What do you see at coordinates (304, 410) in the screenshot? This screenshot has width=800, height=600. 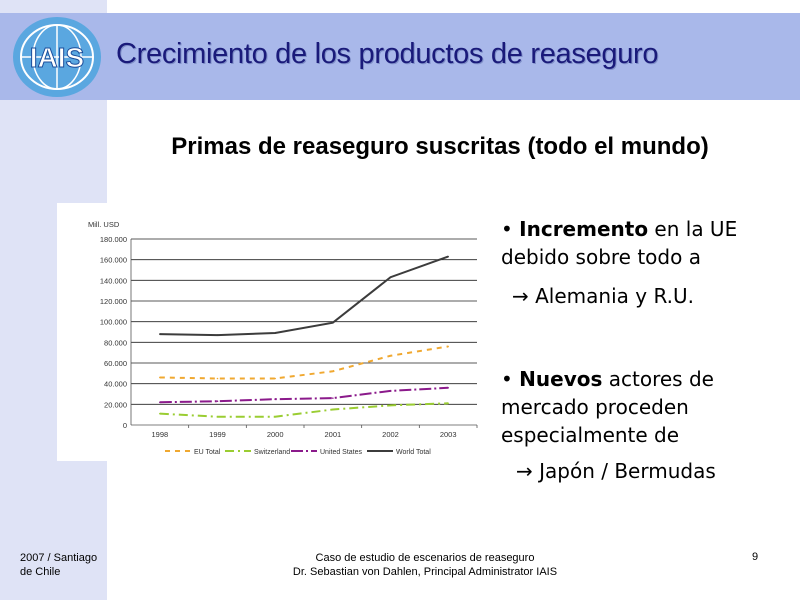 I see `series-line-switzerland` at bounding box center [304, 410].